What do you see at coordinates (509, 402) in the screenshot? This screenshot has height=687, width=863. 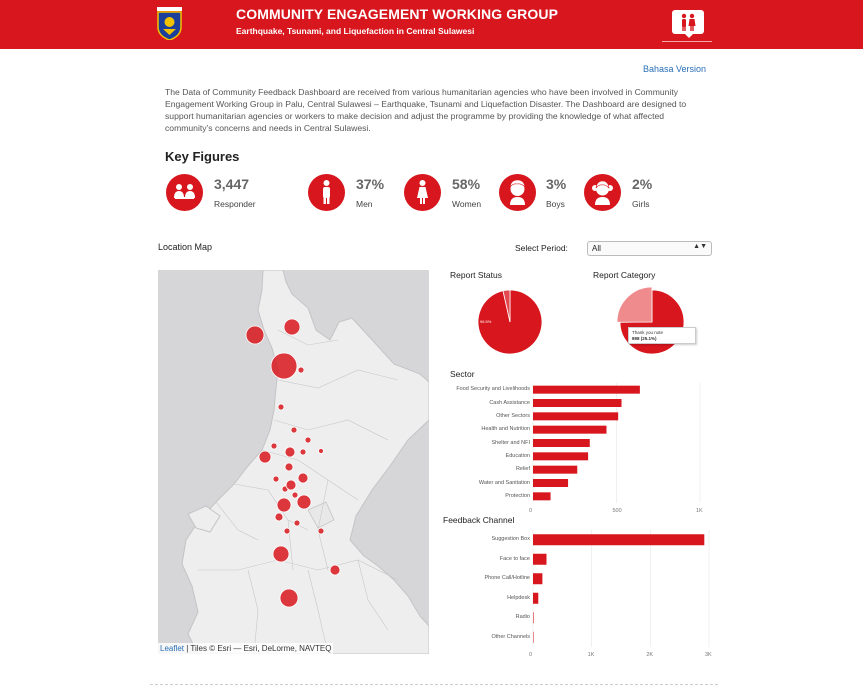 I see `category-label: Cash Assistance` at bounding box center [509, 402].